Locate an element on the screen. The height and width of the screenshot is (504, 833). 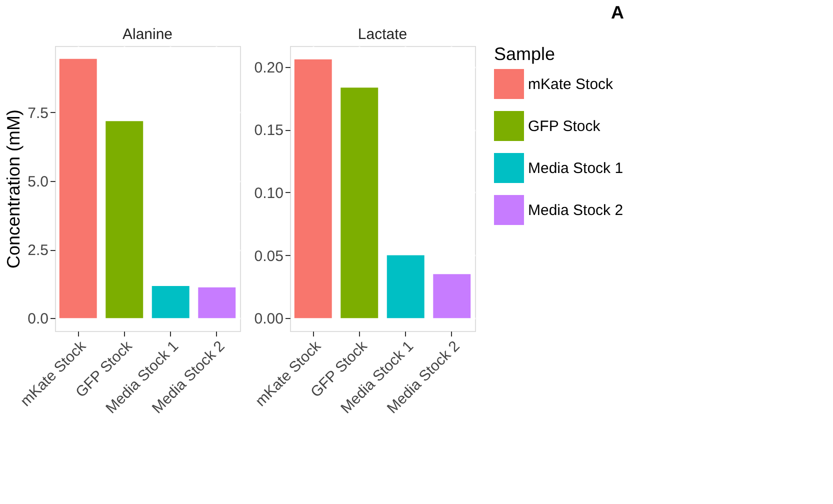
y-tick-label: 0.00 is located at coordinates (269, 319).